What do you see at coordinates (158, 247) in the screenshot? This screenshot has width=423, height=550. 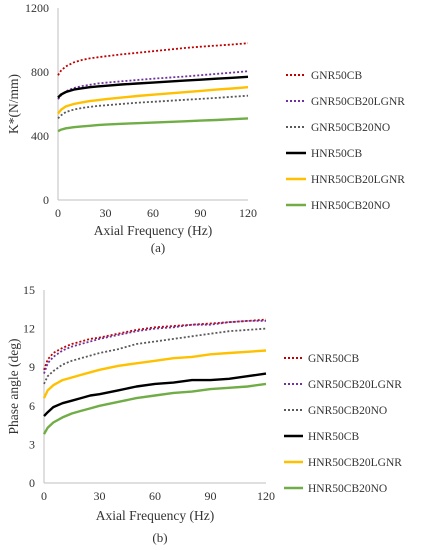 I see `panel-label: (a)` at bounding box center [158, 247].